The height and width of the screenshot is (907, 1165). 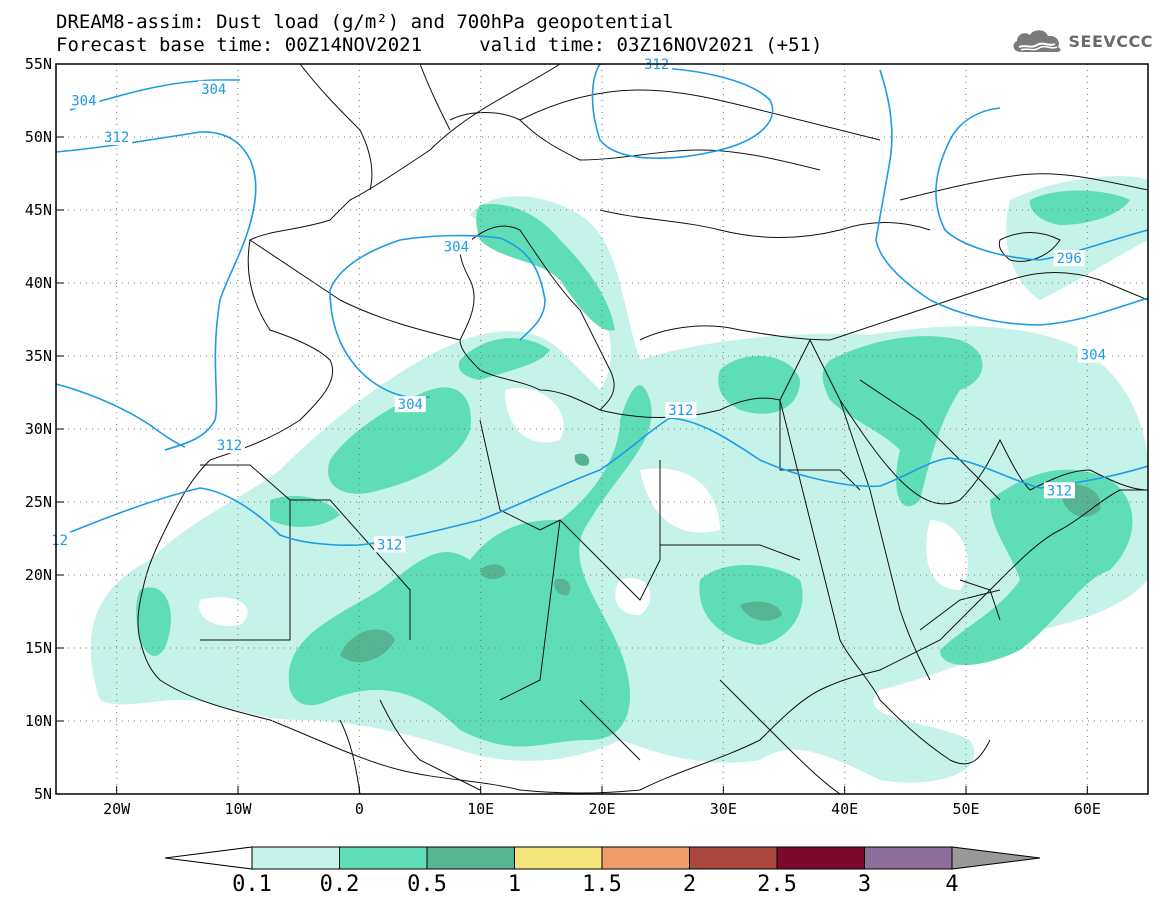 I want to click on lon-tick-label: 20W, so click(x=117, y=809).